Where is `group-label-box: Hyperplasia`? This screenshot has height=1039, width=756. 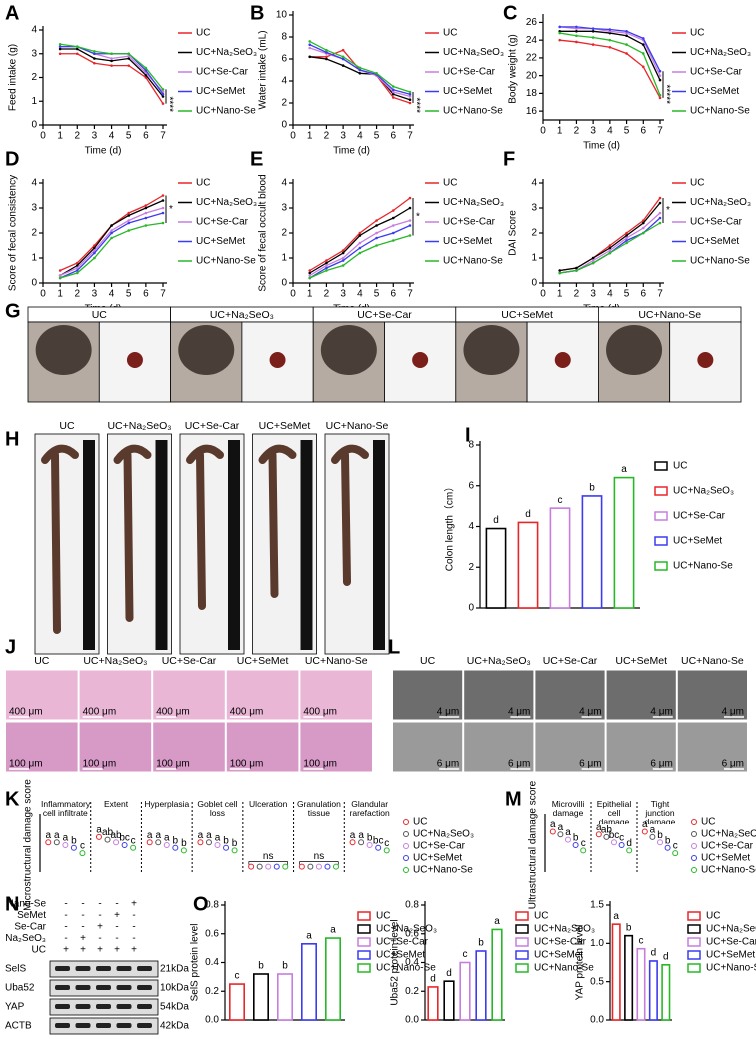
group-label-box: Hyperplasia is located at coordinates (166, 804).